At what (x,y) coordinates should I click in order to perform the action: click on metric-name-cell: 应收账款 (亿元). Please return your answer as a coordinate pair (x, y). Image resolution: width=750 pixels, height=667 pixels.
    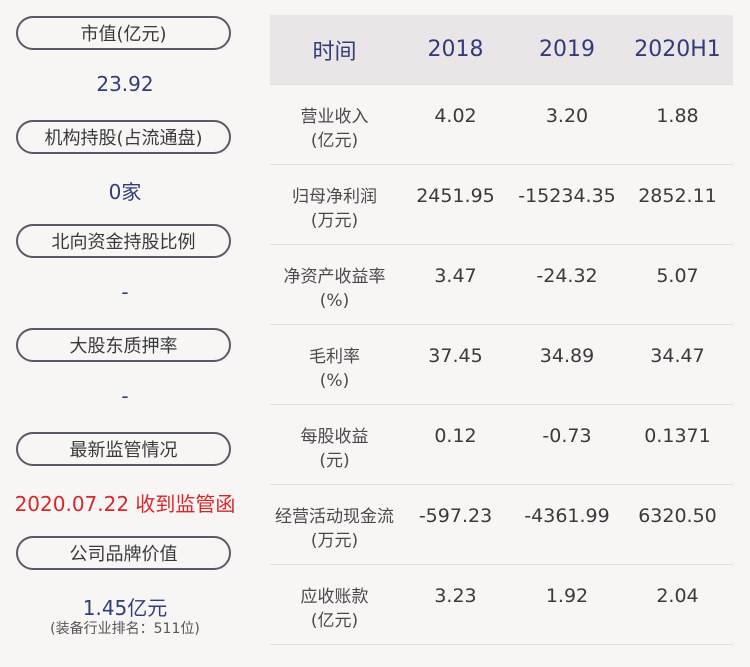
    Looking at the image, I should click on (334, 604).